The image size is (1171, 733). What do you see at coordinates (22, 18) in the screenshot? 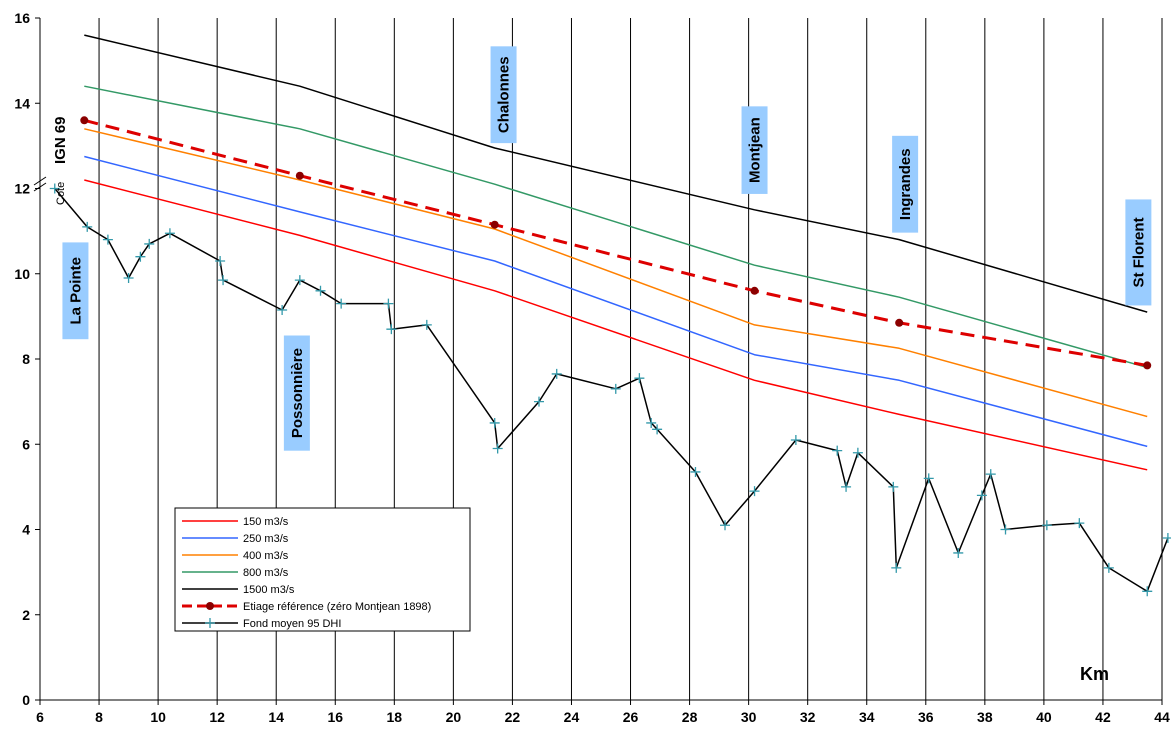
I see `y-tick-label: 16` at bounding box center [22, 18].